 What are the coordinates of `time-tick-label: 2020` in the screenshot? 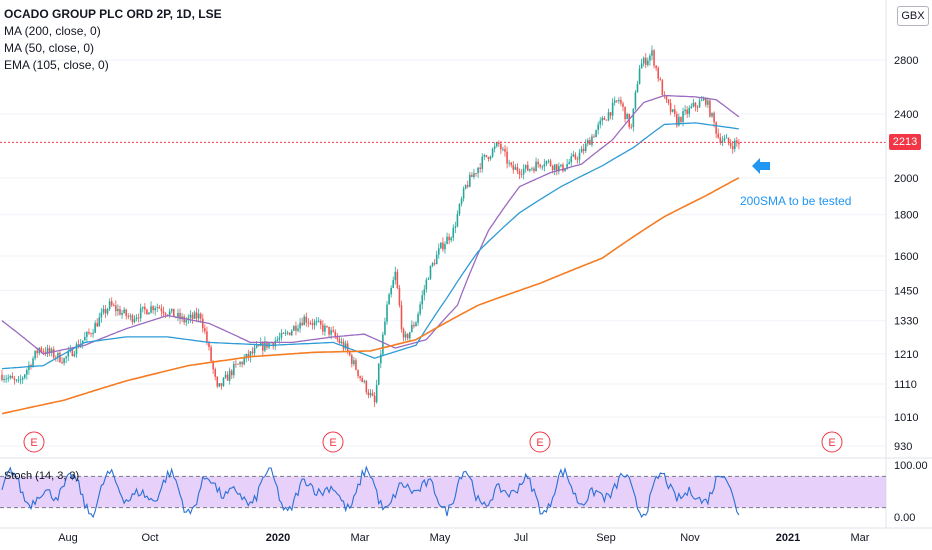 It's located at (278, 538).